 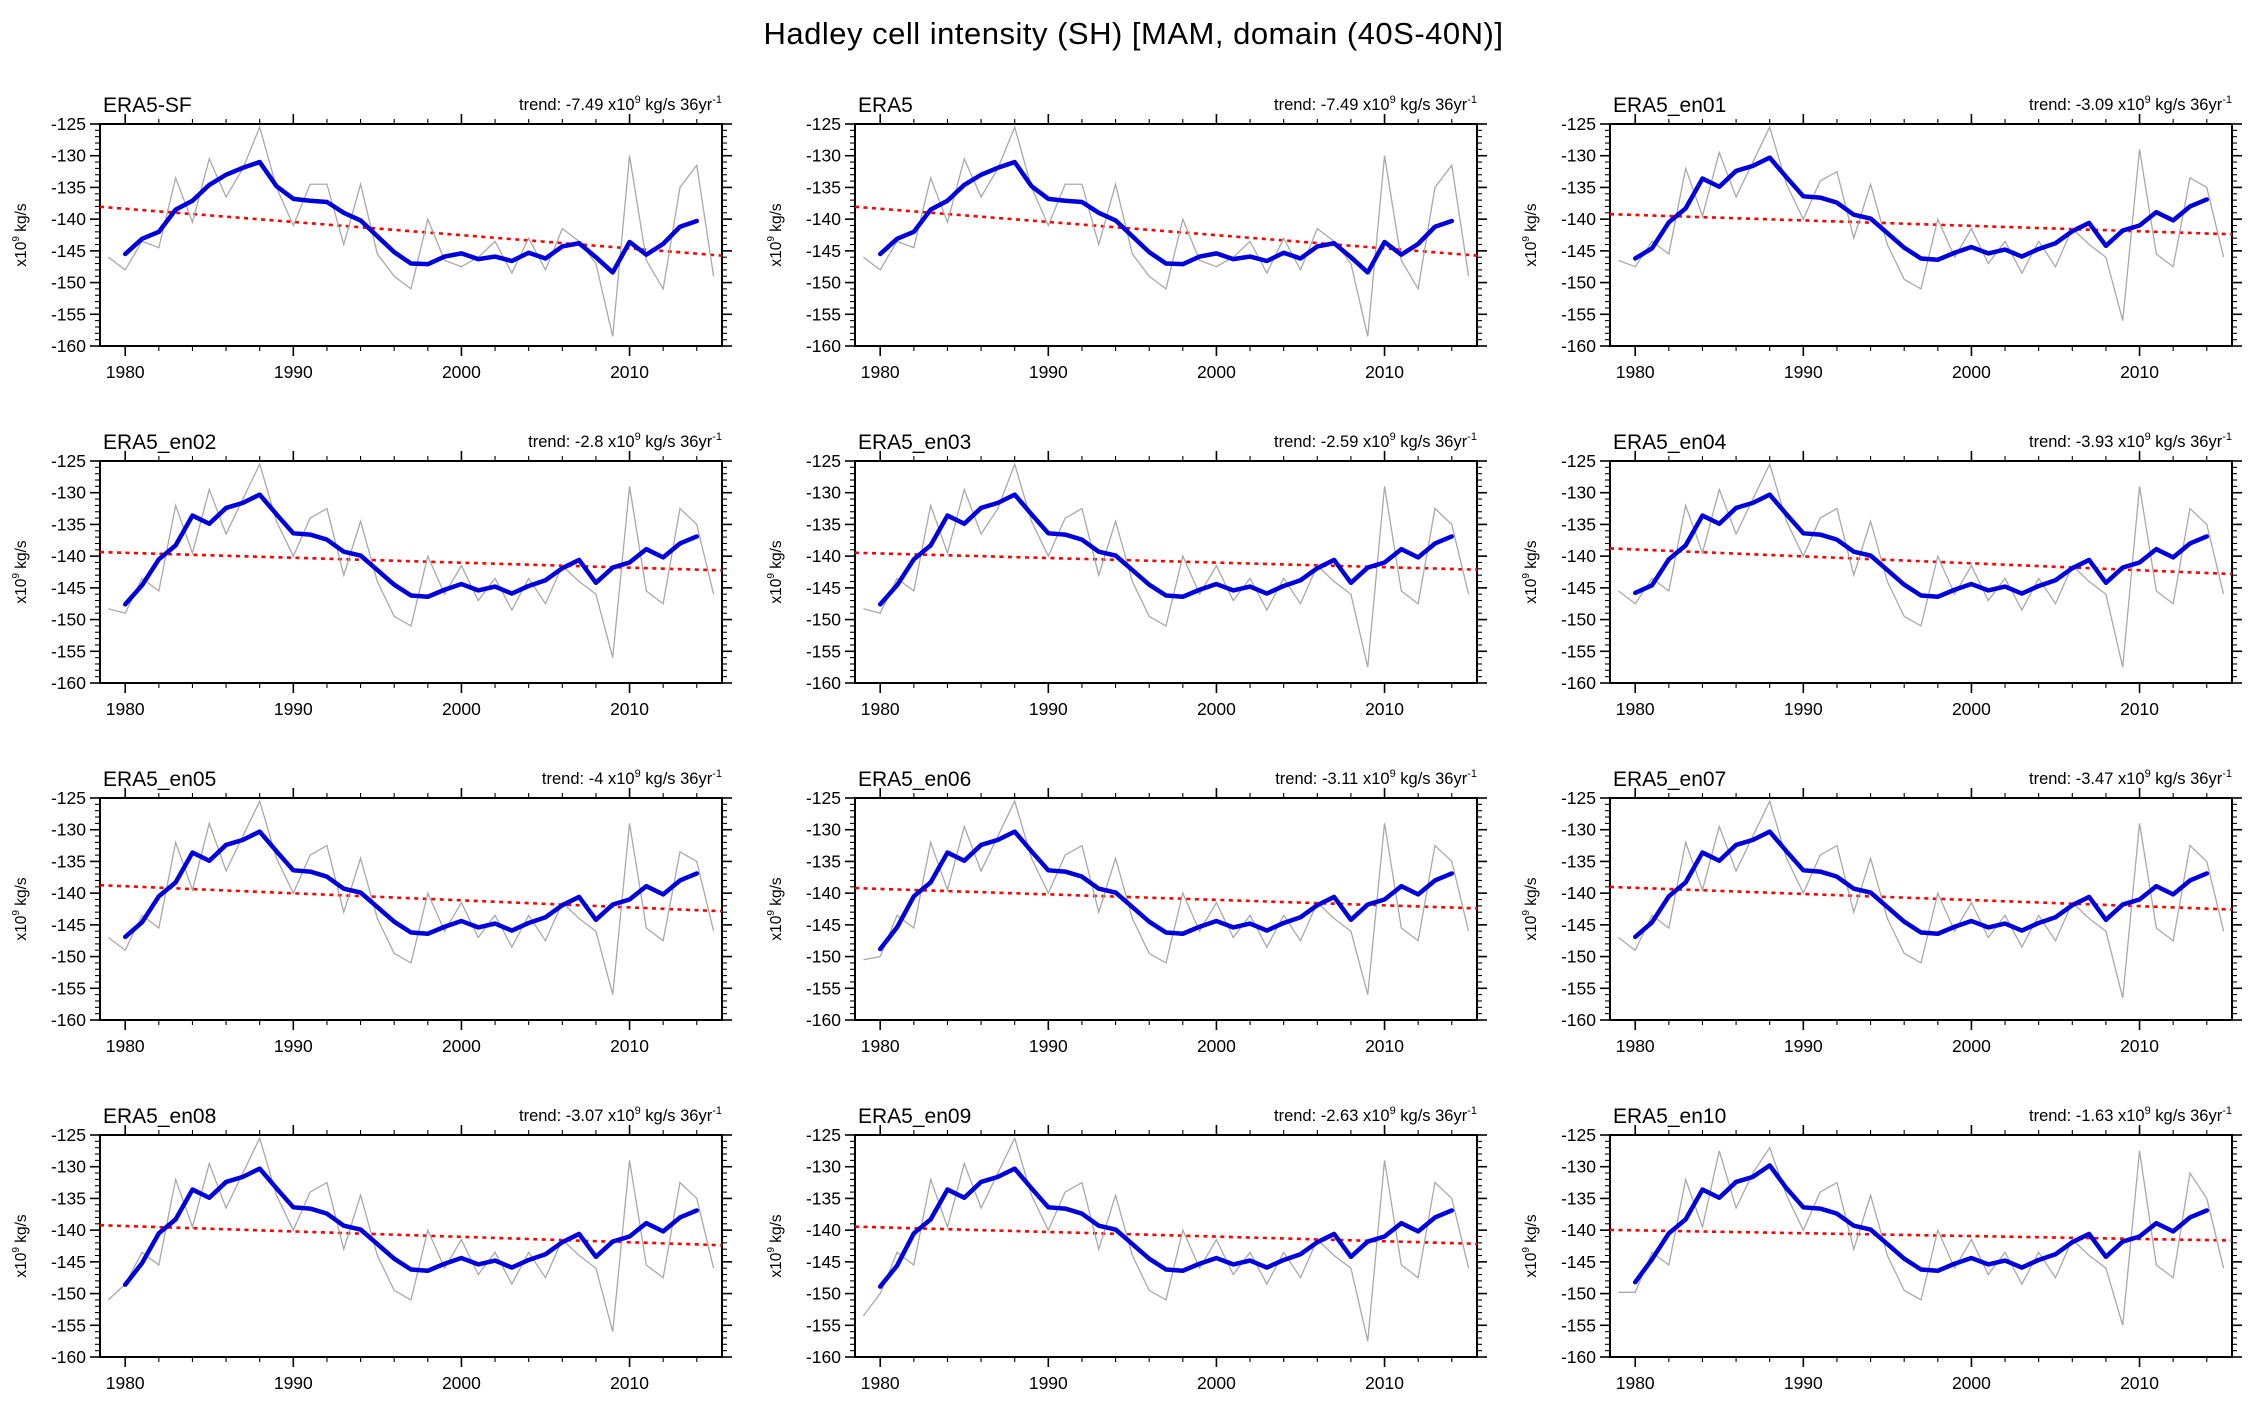 I want to click on trend-label: trend: -3.47 x109 kg/s 36yr-1, so click(x=2130, y=778).